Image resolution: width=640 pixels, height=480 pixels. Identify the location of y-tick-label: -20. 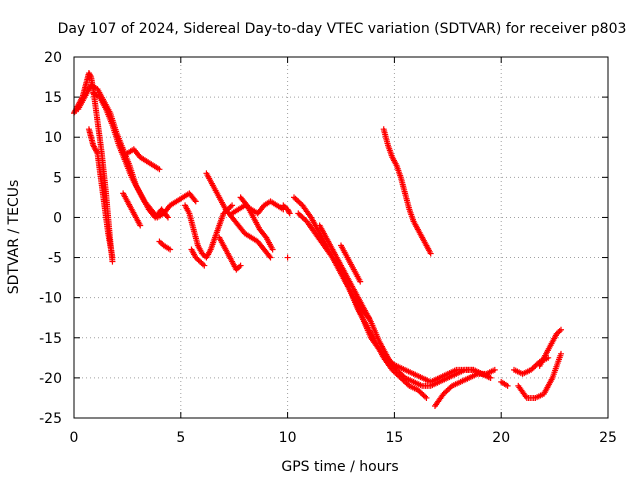
(50, 379).